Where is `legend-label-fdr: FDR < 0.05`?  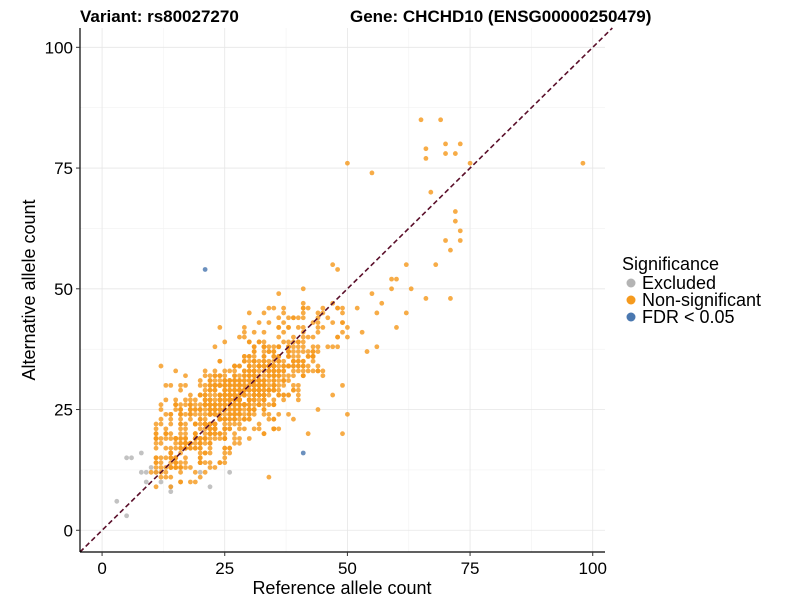 legend-label-fdr: FDR < 0.05 is located at coordinates (688, 317).